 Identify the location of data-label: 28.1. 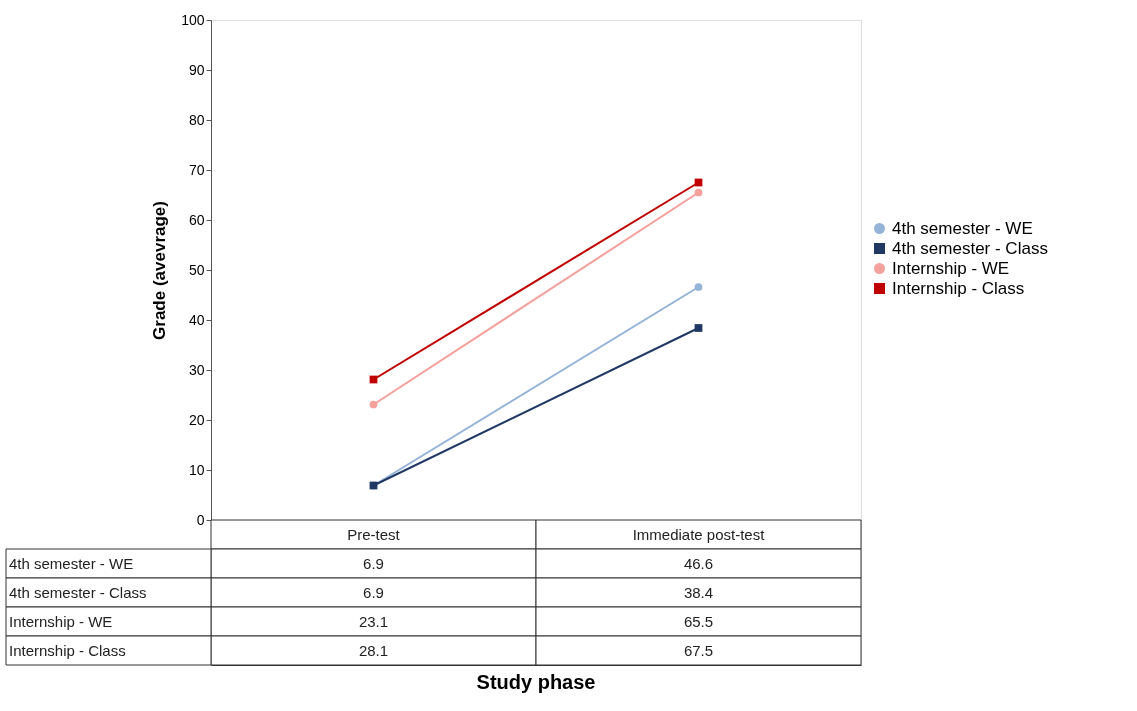
(373, 650).